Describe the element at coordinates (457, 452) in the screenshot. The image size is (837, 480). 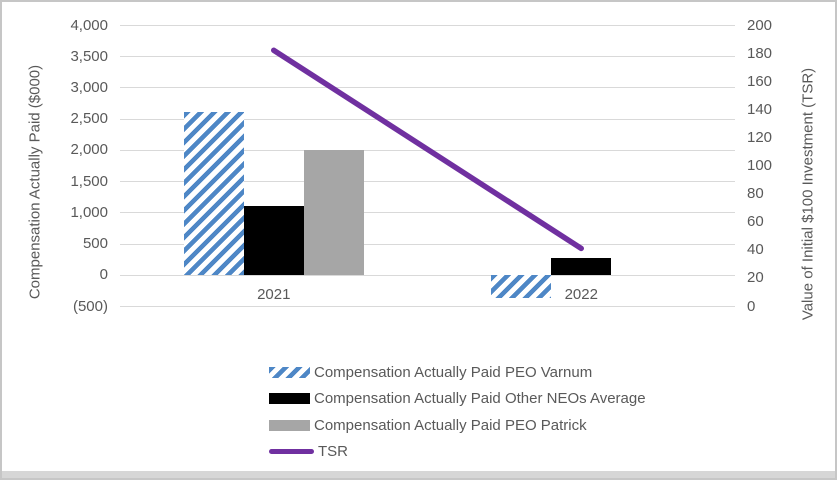
I see `legend-item-4: TSR` at that location.